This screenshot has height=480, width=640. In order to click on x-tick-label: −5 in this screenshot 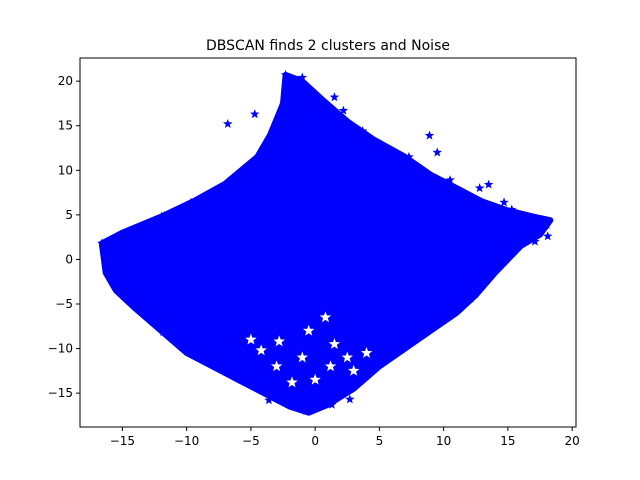, I will do `click(251, 441)`.